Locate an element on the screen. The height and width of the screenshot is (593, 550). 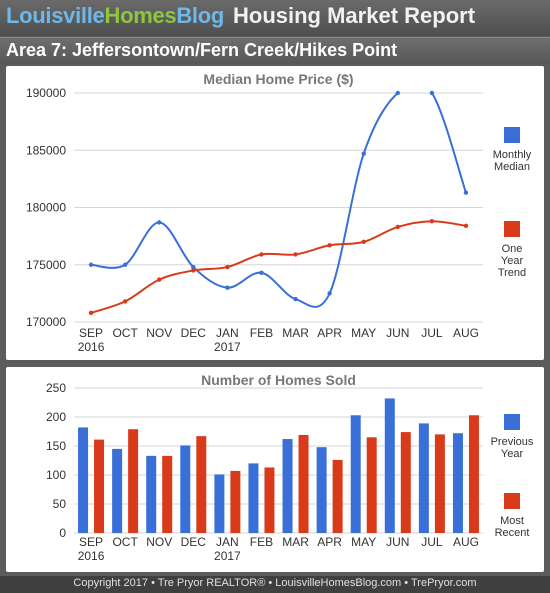
sold-x-tick-label: NOV is located at coordinates (159, 542).